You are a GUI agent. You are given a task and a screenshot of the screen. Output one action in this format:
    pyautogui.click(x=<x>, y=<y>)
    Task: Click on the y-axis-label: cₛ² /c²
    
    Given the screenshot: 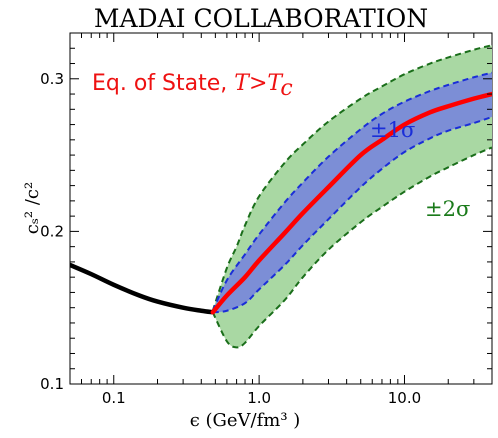 What is the action you would take?
    pyautogui.click(x=32, y=208)
    